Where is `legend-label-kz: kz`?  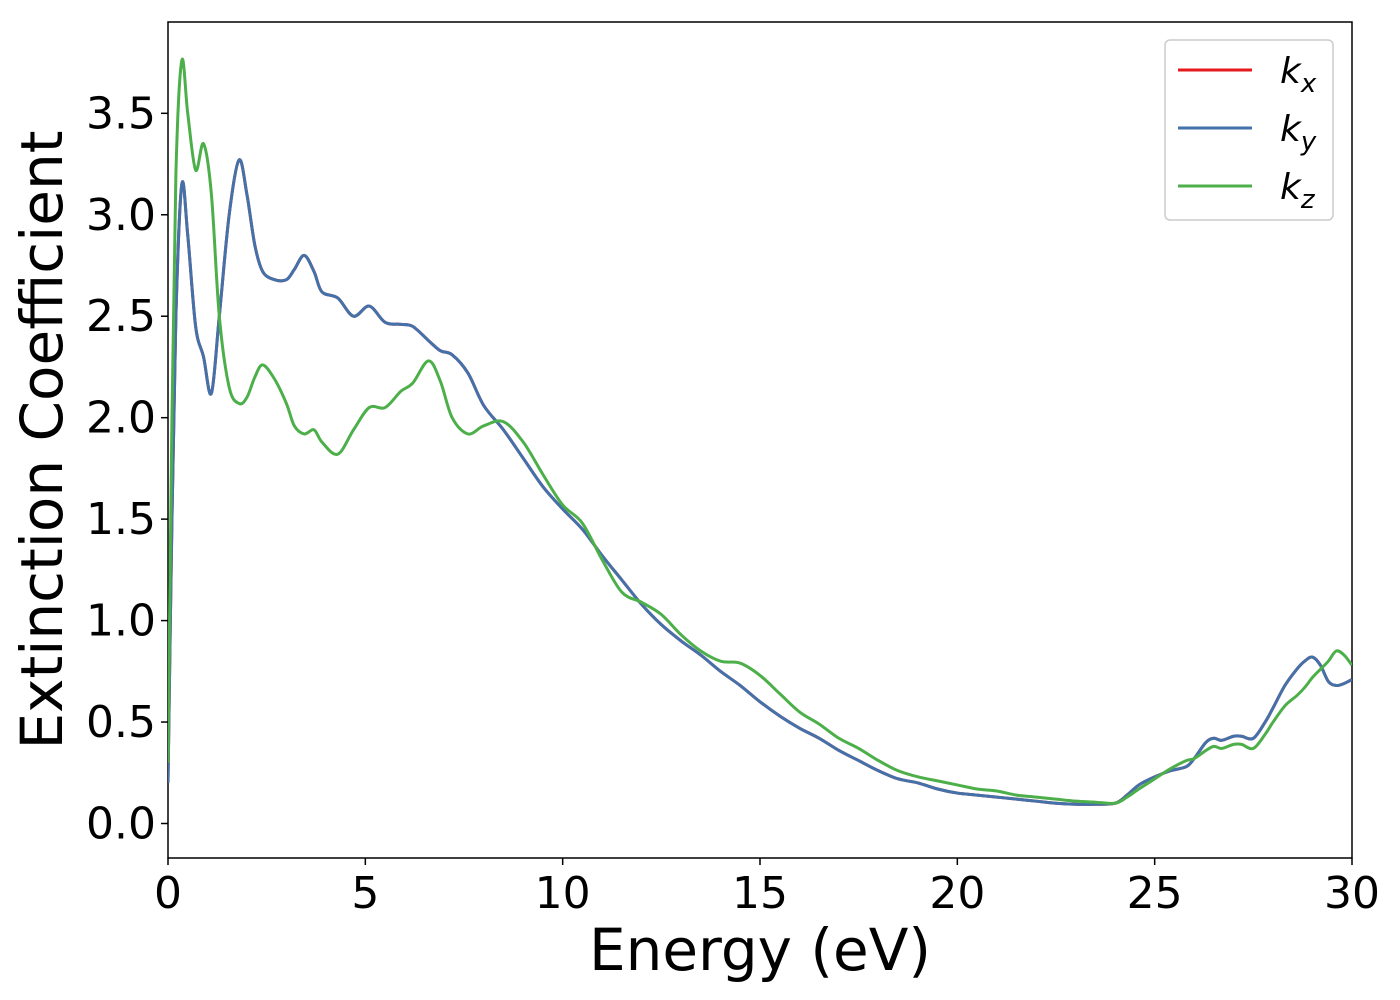 legend-label-kz: kz is located at coordinates (1298, 191).